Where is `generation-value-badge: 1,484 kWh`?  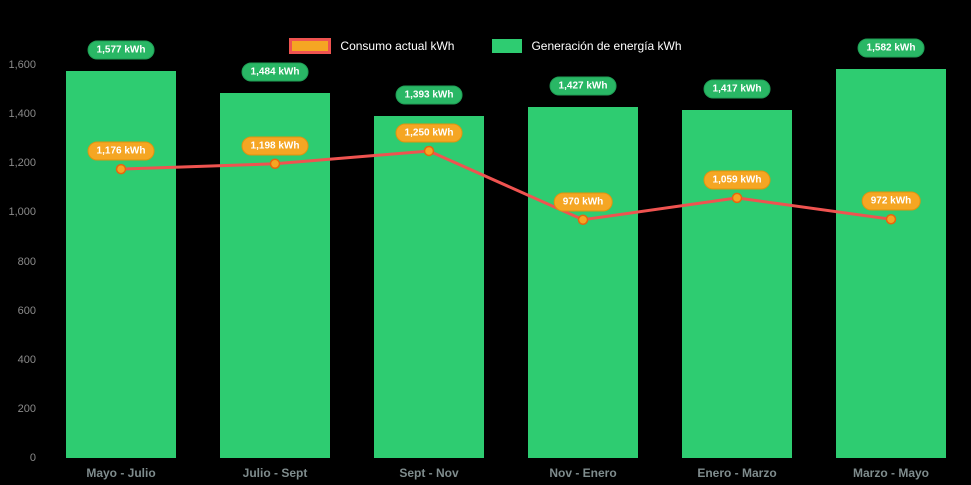
generation-value-badge: 1,484 kWh is located at coordinates (275, 72).